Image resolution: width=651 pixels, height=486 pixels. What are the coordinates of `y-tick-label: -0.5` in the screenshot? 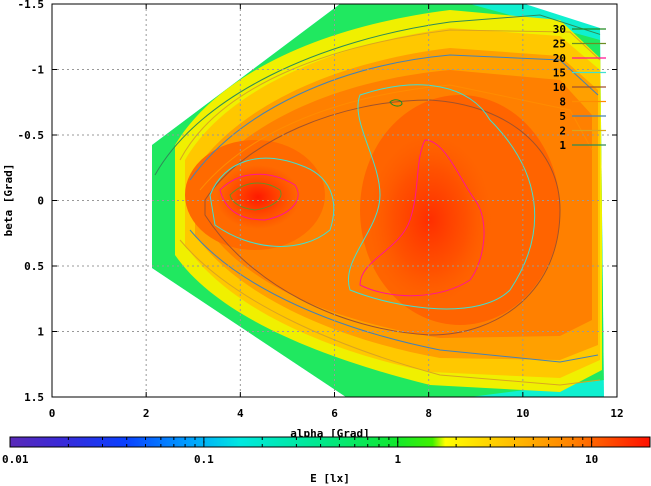 It's located at (31, 135).